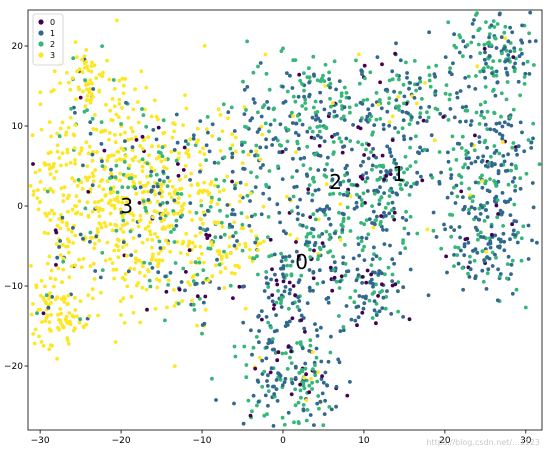  What do you see at coordinates (398, 174) in the screenshot?
I see `cluster-label-1: 1` at bounding box center [398, 174].